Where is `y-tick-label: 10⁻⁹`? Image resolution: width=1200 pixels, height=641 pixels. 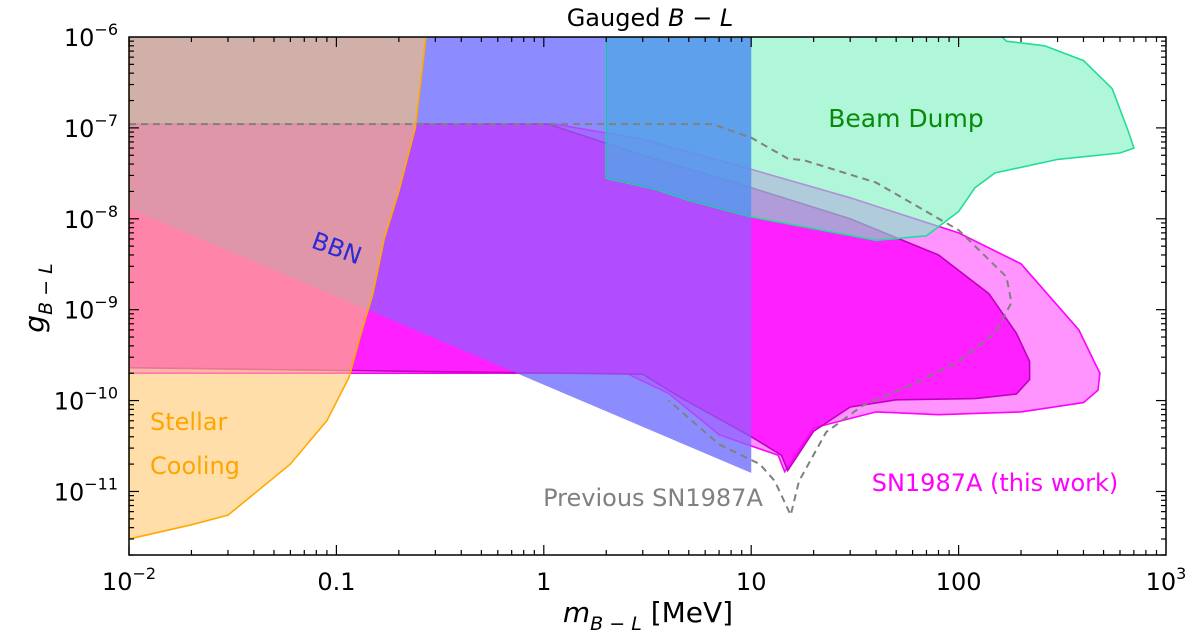 y-tick-label: 10⁻⁹ is located at coordinates (91, 309).